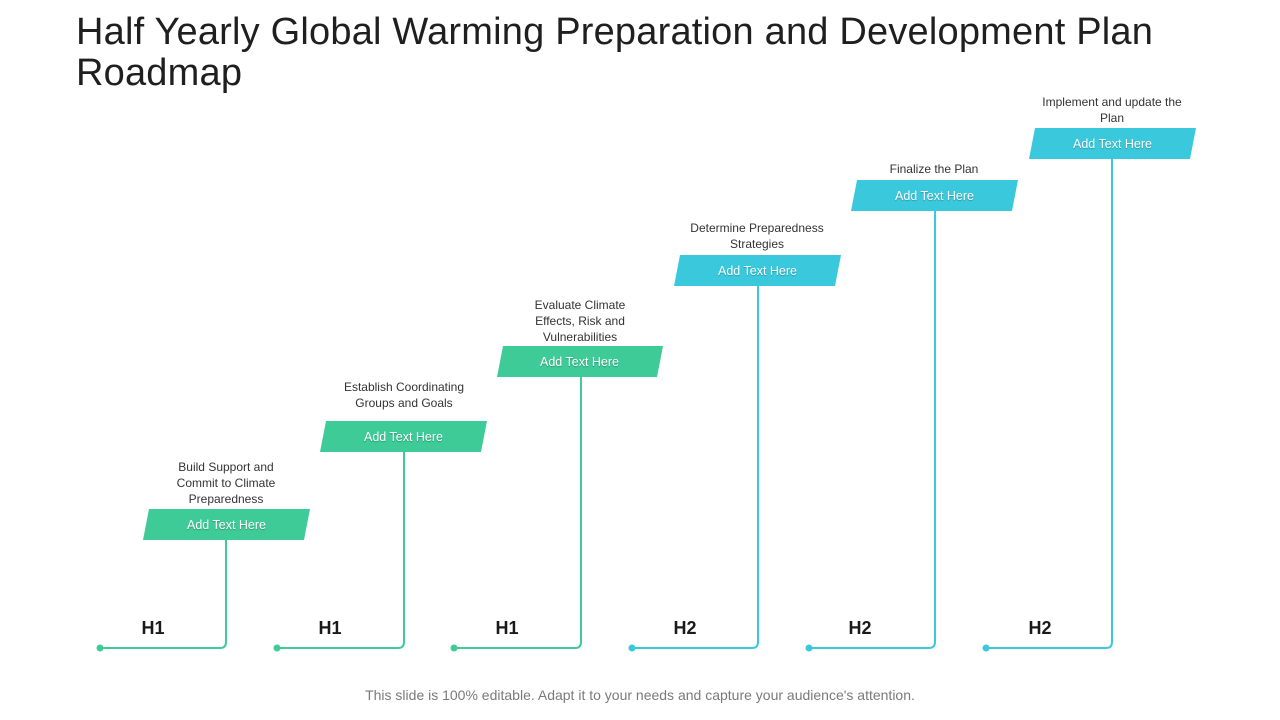 The width and height of the screenshot is (1280, 720). I want to click on step-2-start-dot, so click(277, 648).